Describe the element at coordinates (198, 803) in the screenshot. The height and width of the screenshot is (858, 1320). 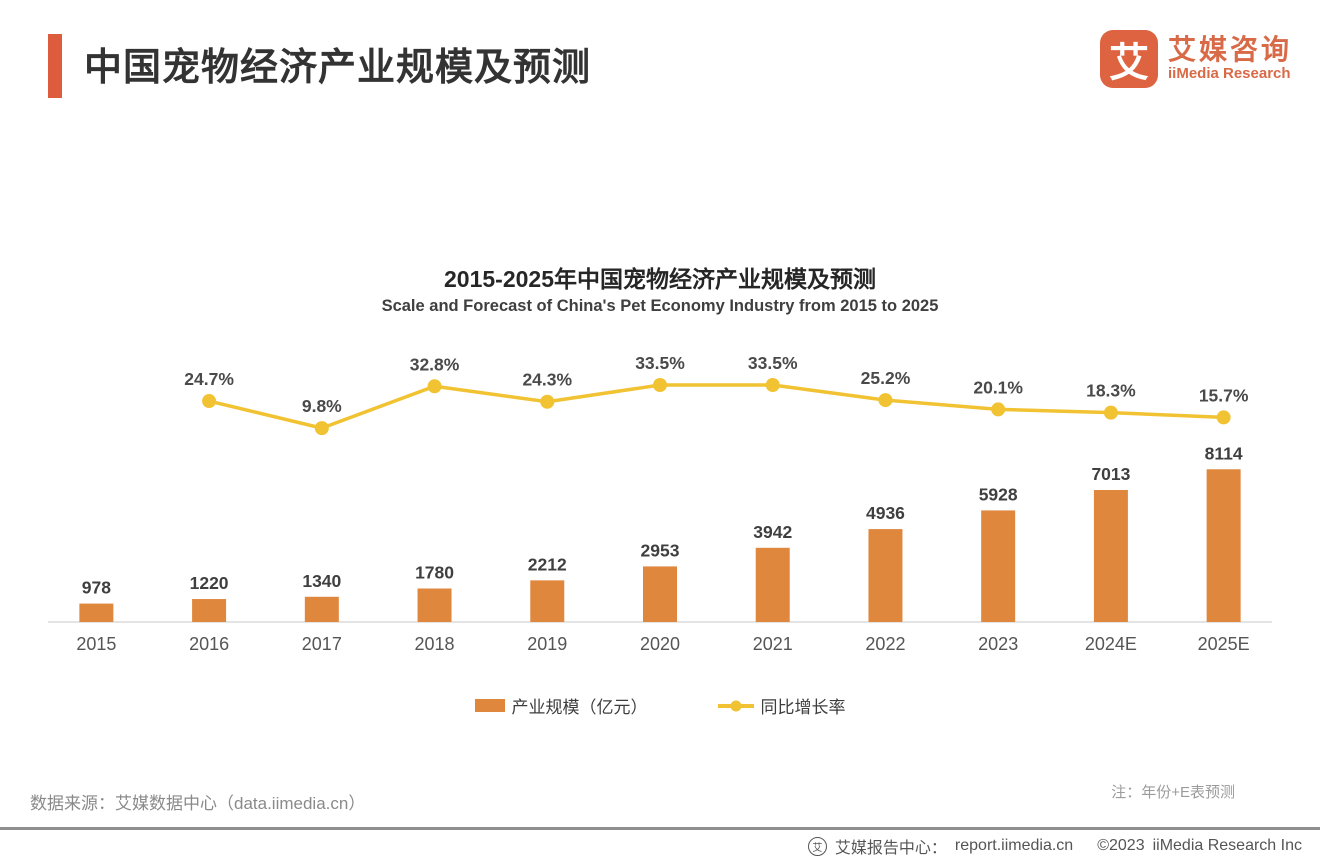
I see `data-source: 数据来源：艾媒数据中心（data.iimedia.cn）` at that location.